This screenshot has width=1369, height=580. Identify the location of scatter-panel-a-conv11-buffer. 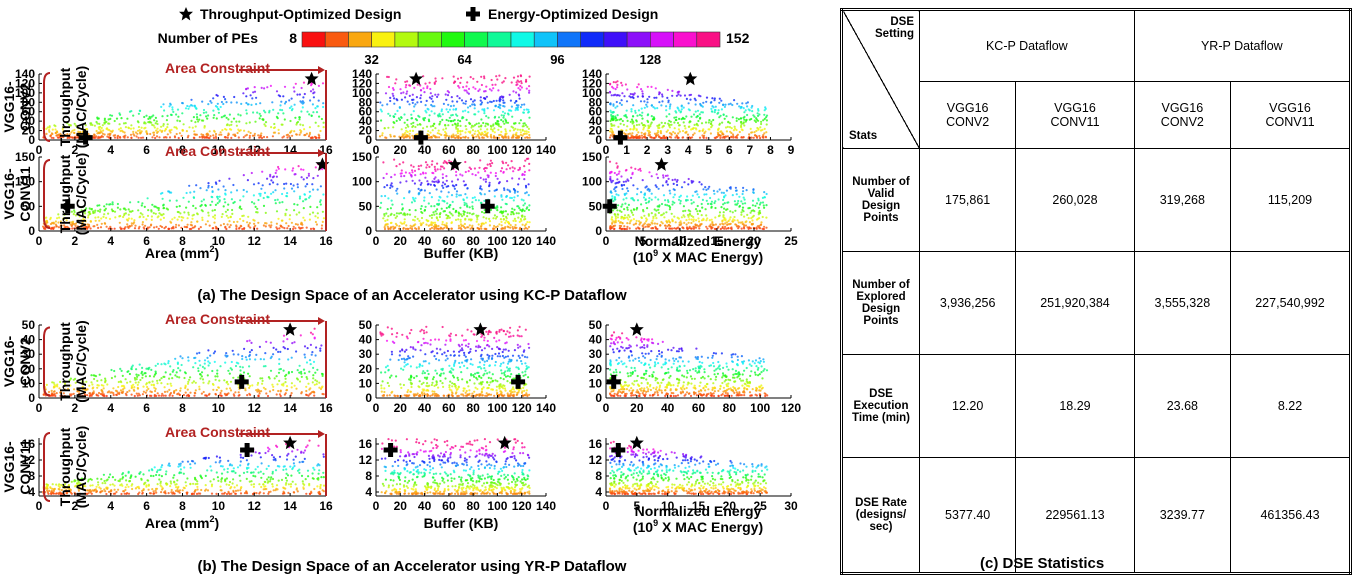
(461, 194).